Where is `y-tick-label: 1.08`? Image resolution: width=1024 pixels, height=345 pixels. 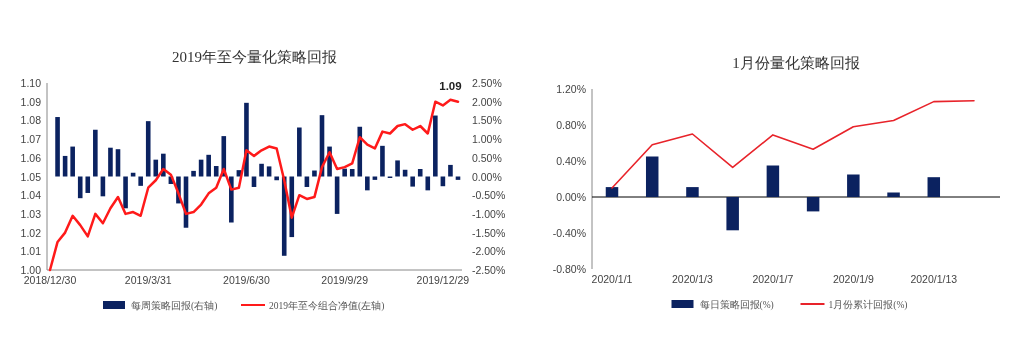 y-tick-label: 1.08 is located at coordinates (31, 120).